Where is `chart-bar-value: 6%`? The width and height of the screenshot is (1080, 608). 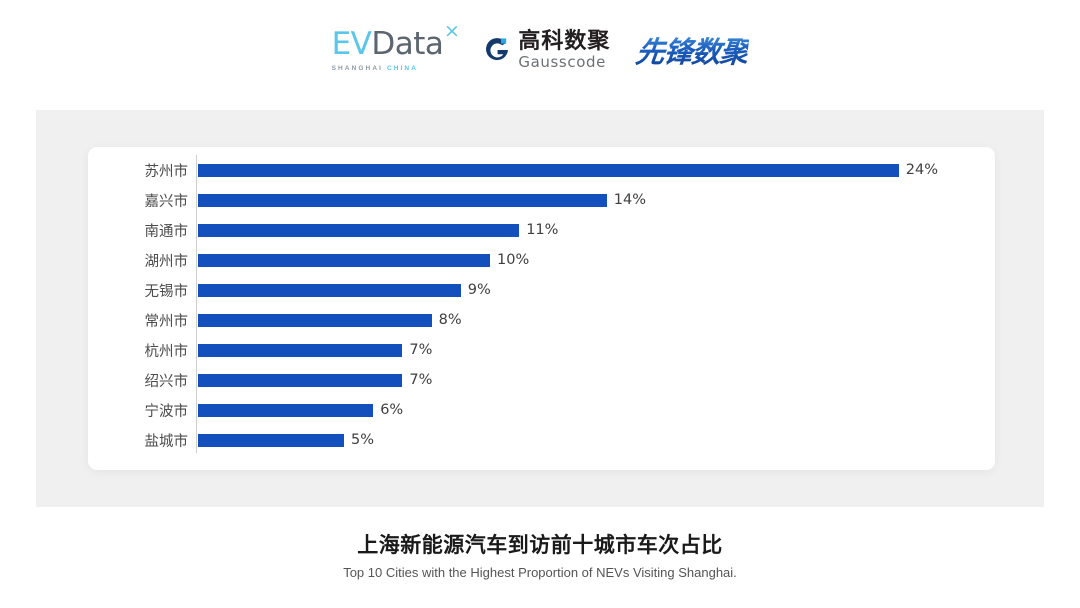 chart-bar-value: 6% is located at coordinates (392, 410).